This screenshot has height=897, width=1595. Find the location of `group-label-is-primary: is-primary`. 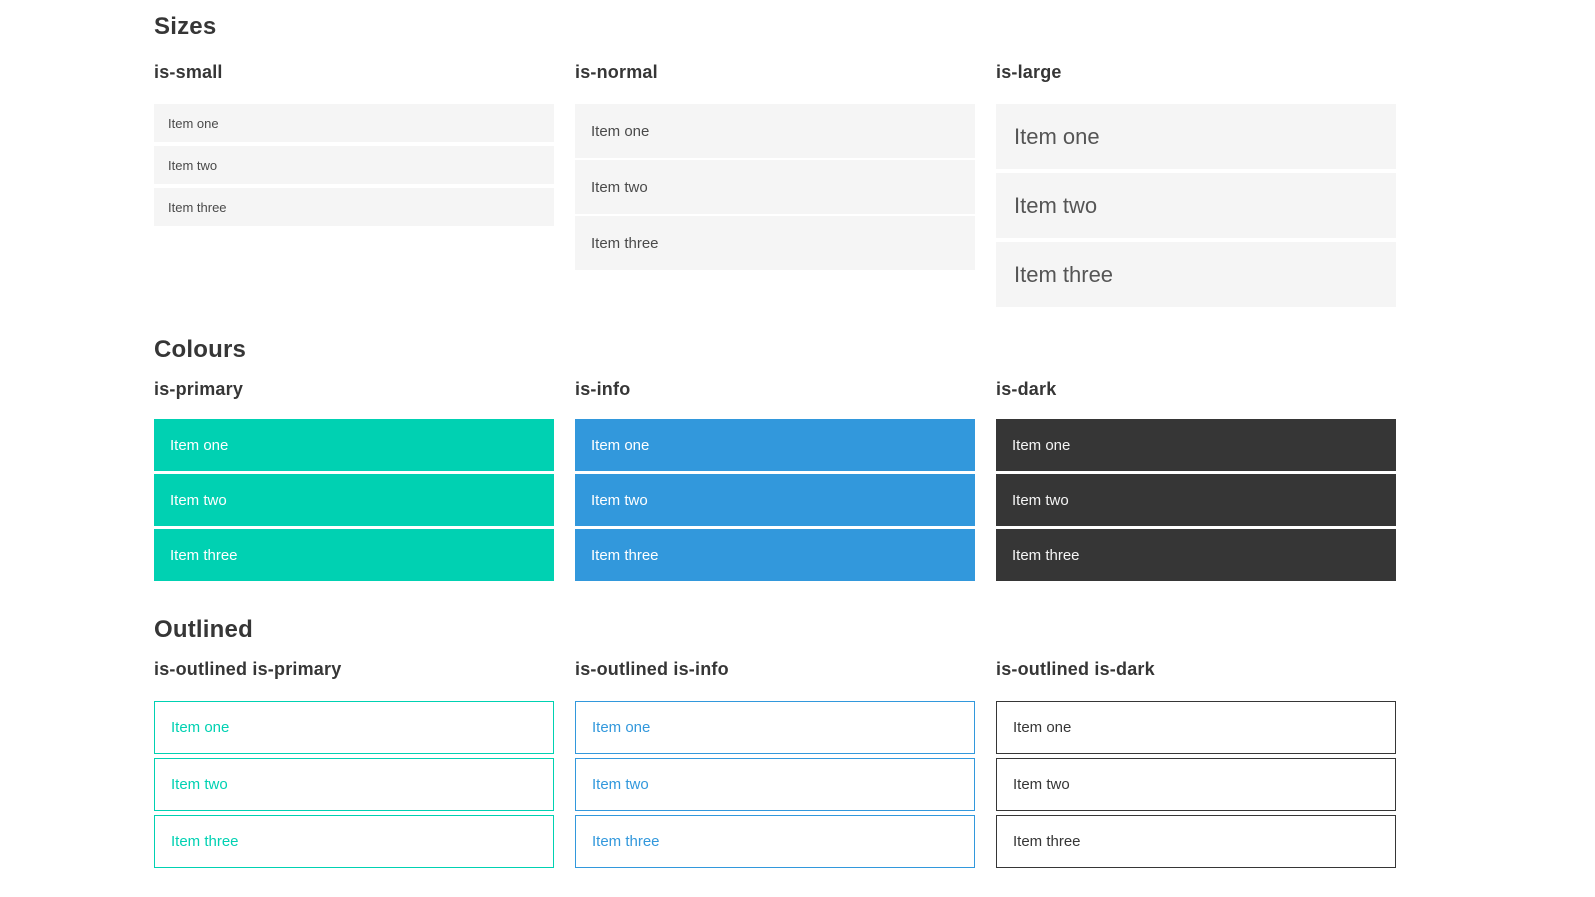

group-label-is-primary: is-primary is located at coordinates (199, 389).